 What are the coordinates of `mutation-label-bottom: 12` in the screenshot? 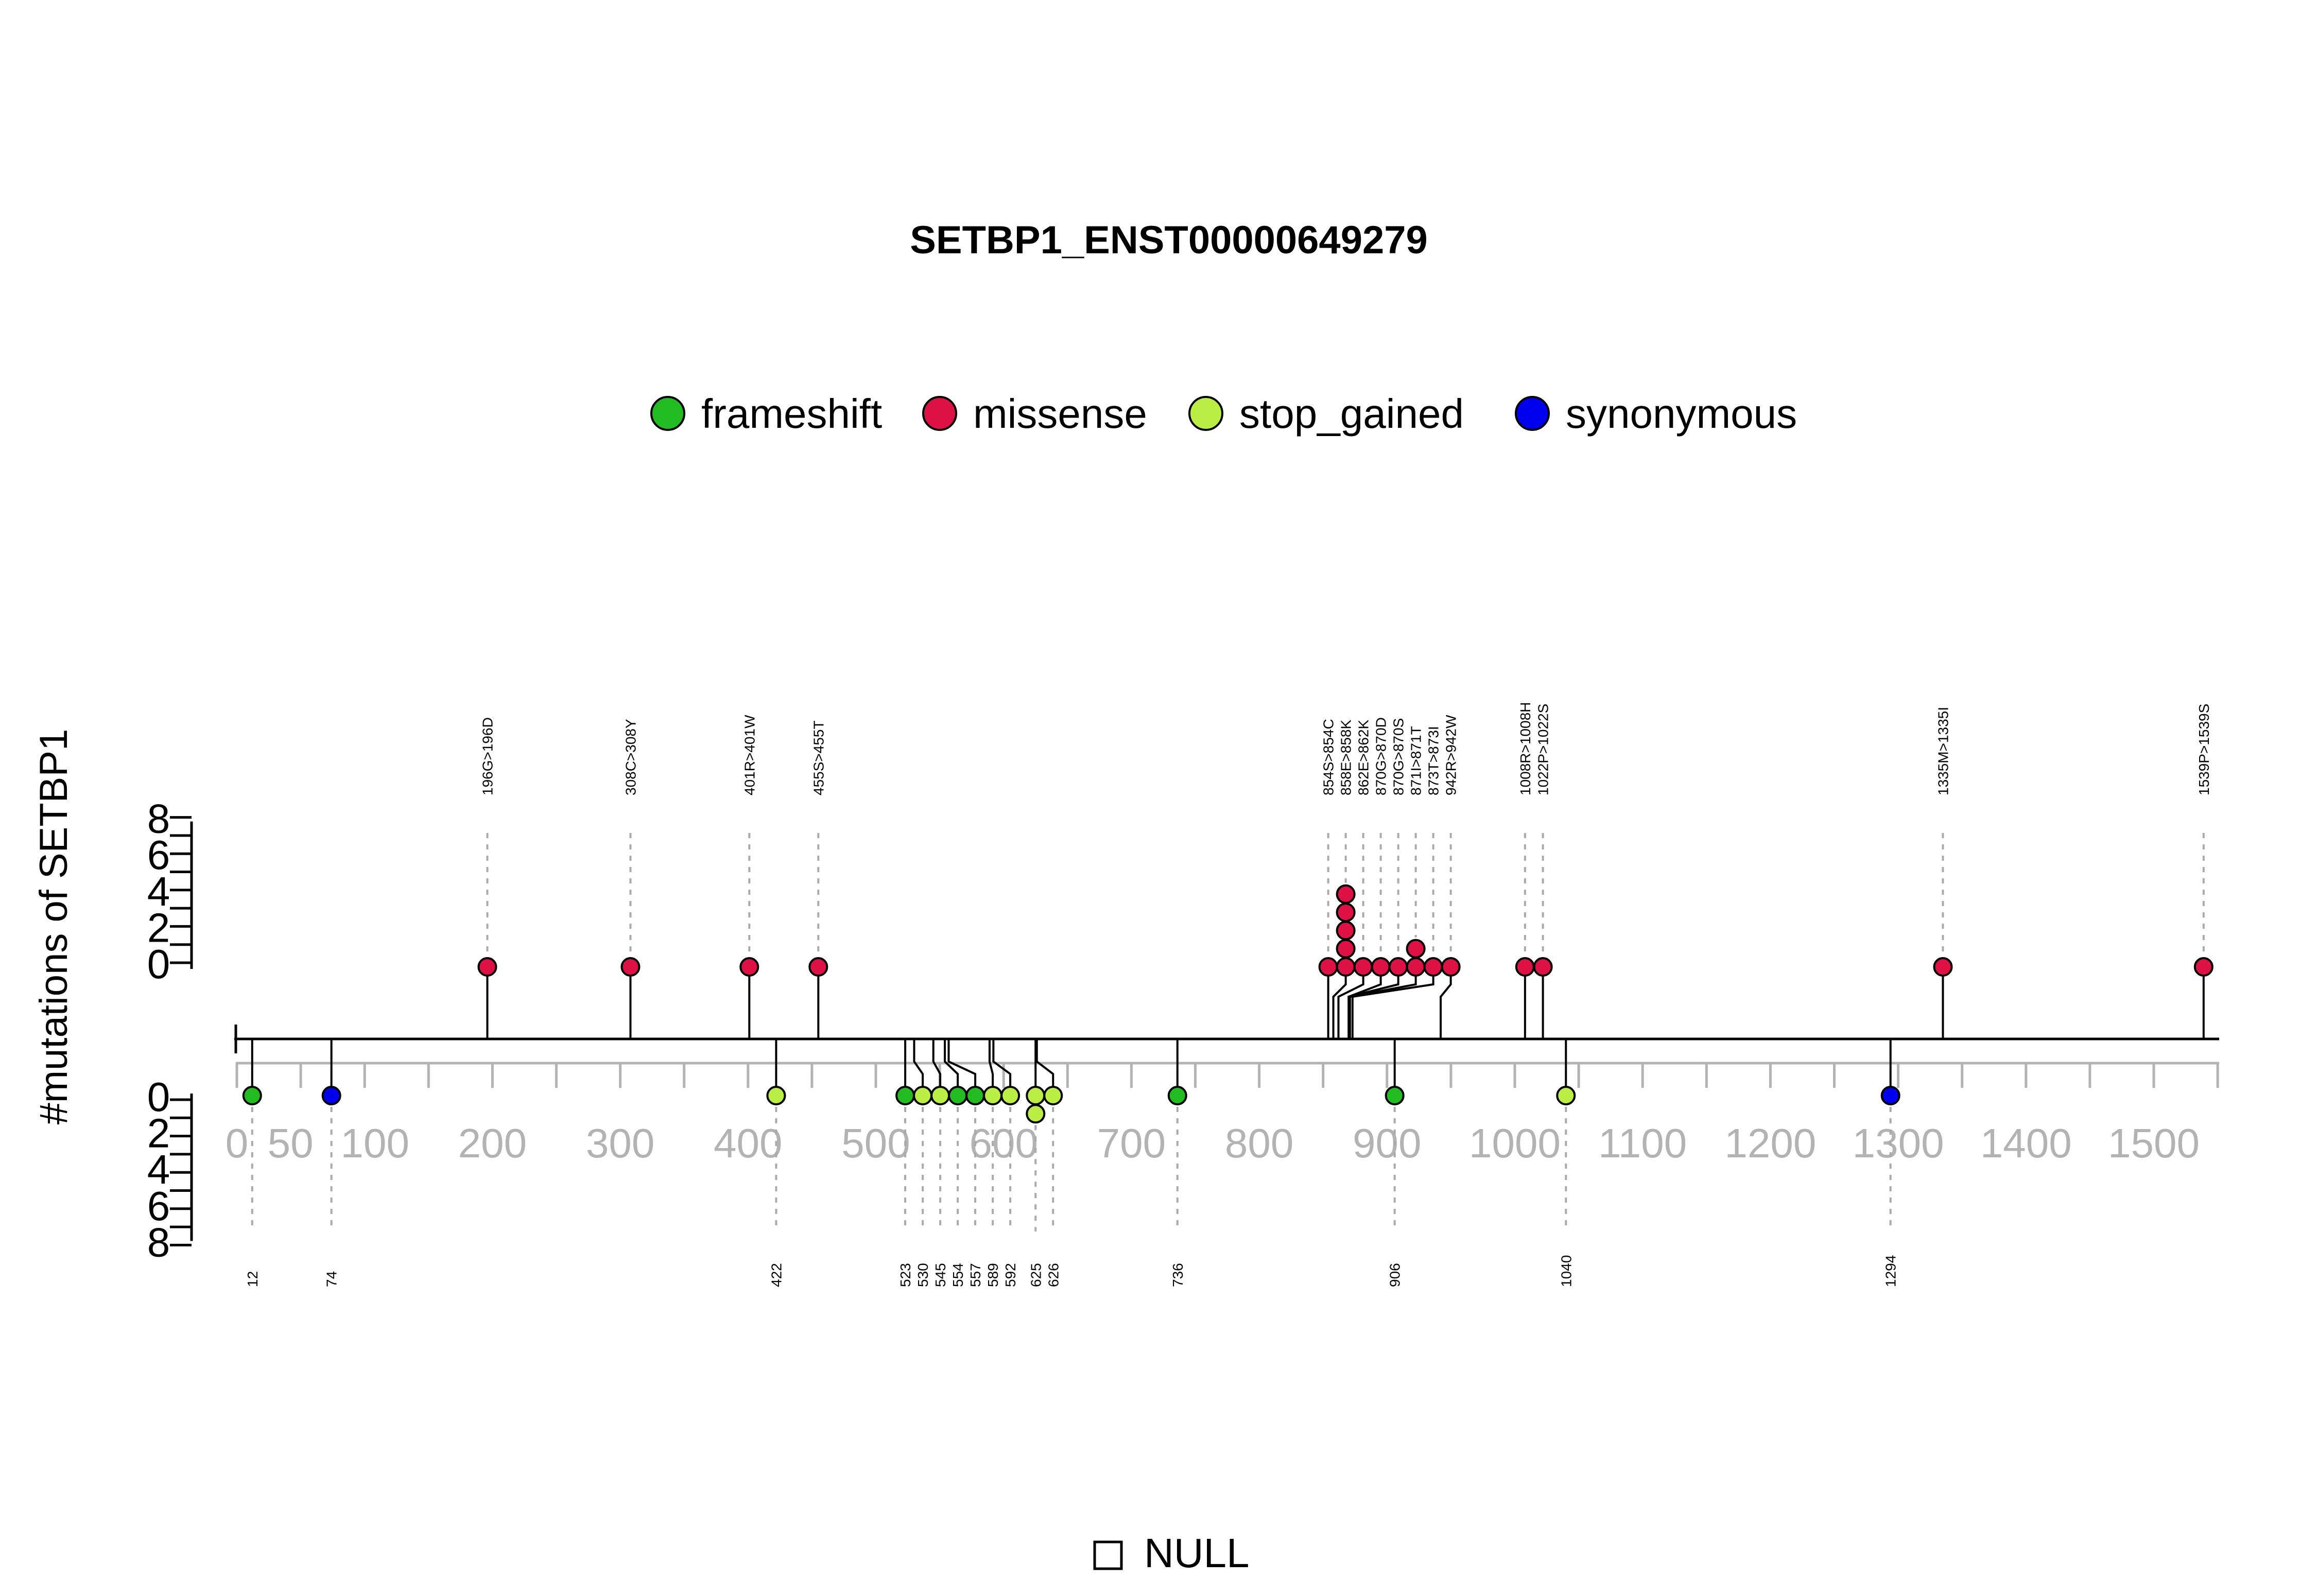 It's located at (253, 1279).